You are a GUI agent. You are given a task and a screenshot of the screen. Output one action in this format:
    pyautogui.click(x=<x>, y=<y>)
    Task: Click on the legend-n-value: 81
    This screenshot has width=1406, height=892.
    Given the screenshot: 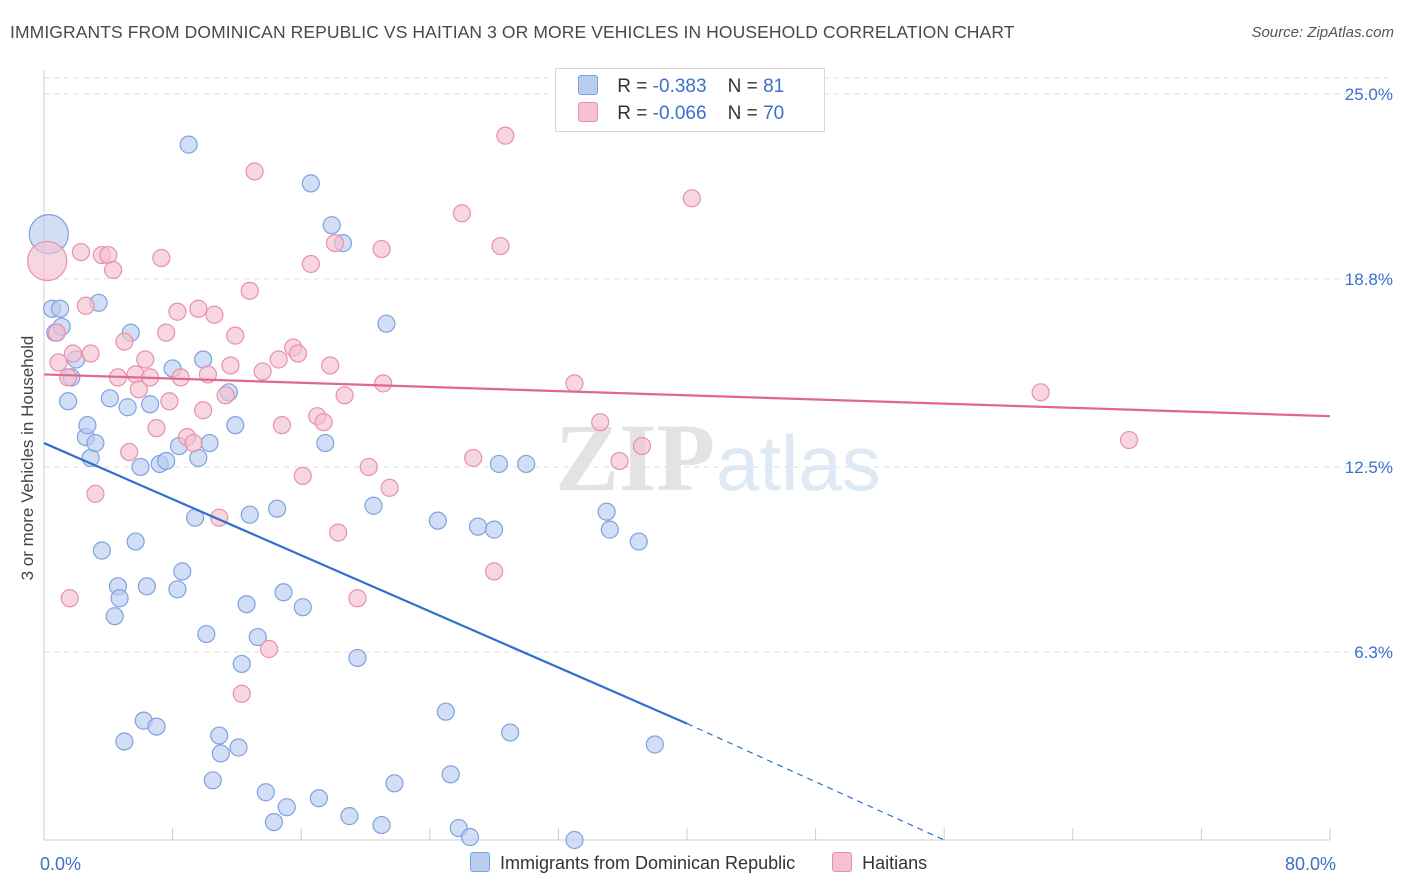 What is the action you would take?
    pyautogui.click(x=774, y=86)
    